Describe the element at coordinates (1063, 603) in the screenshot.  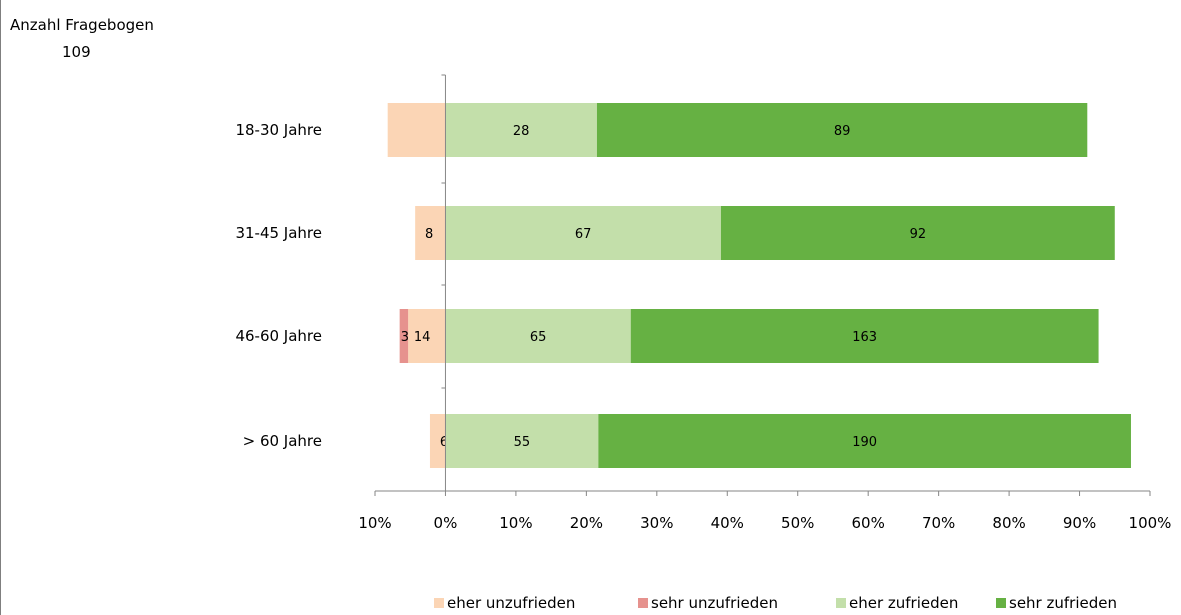
I see `legend-label-4: sehr zufrieden` at that location.